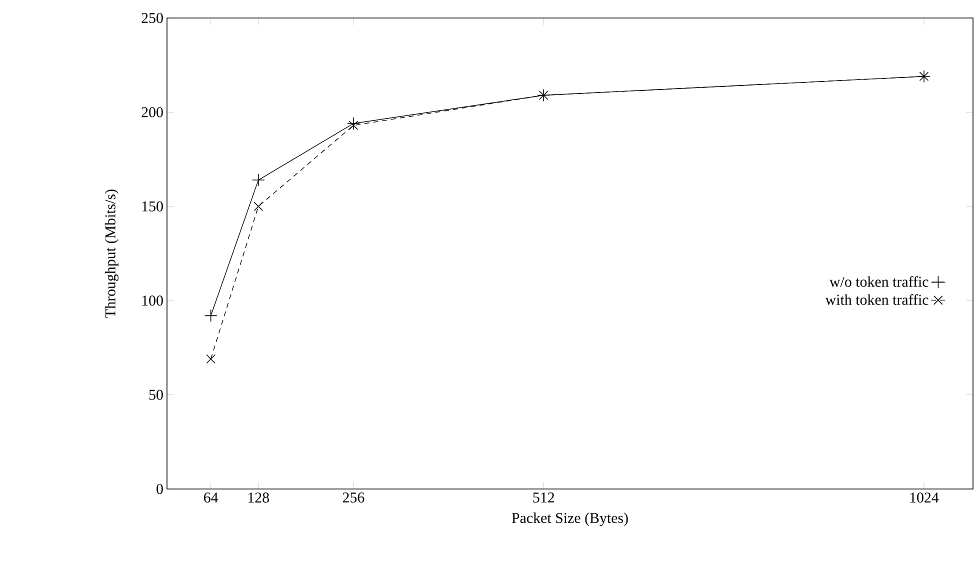 Image resolution: width=975 pixels, height=561 pixels. What do you see at coordinates (159, 489) in the screenshot?
I see `y-tick-label: 0` at bounding box center [159, 489].